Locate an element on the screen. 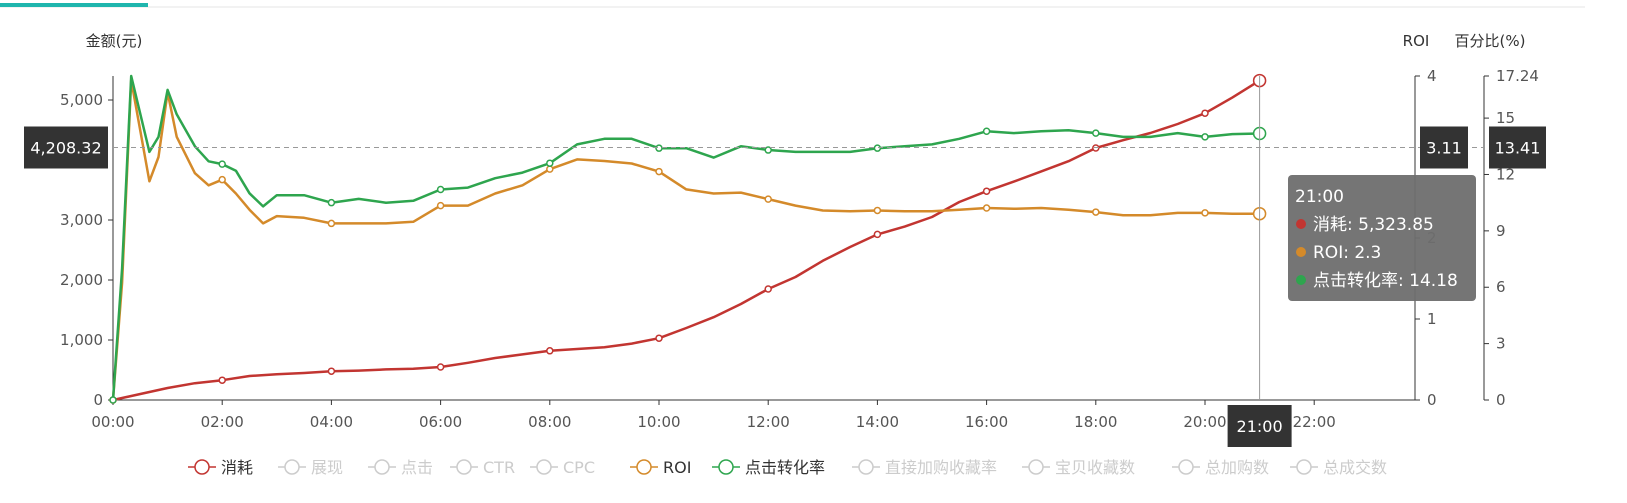  legend-item: 总成交数 is located at coordinates (1338, 467).